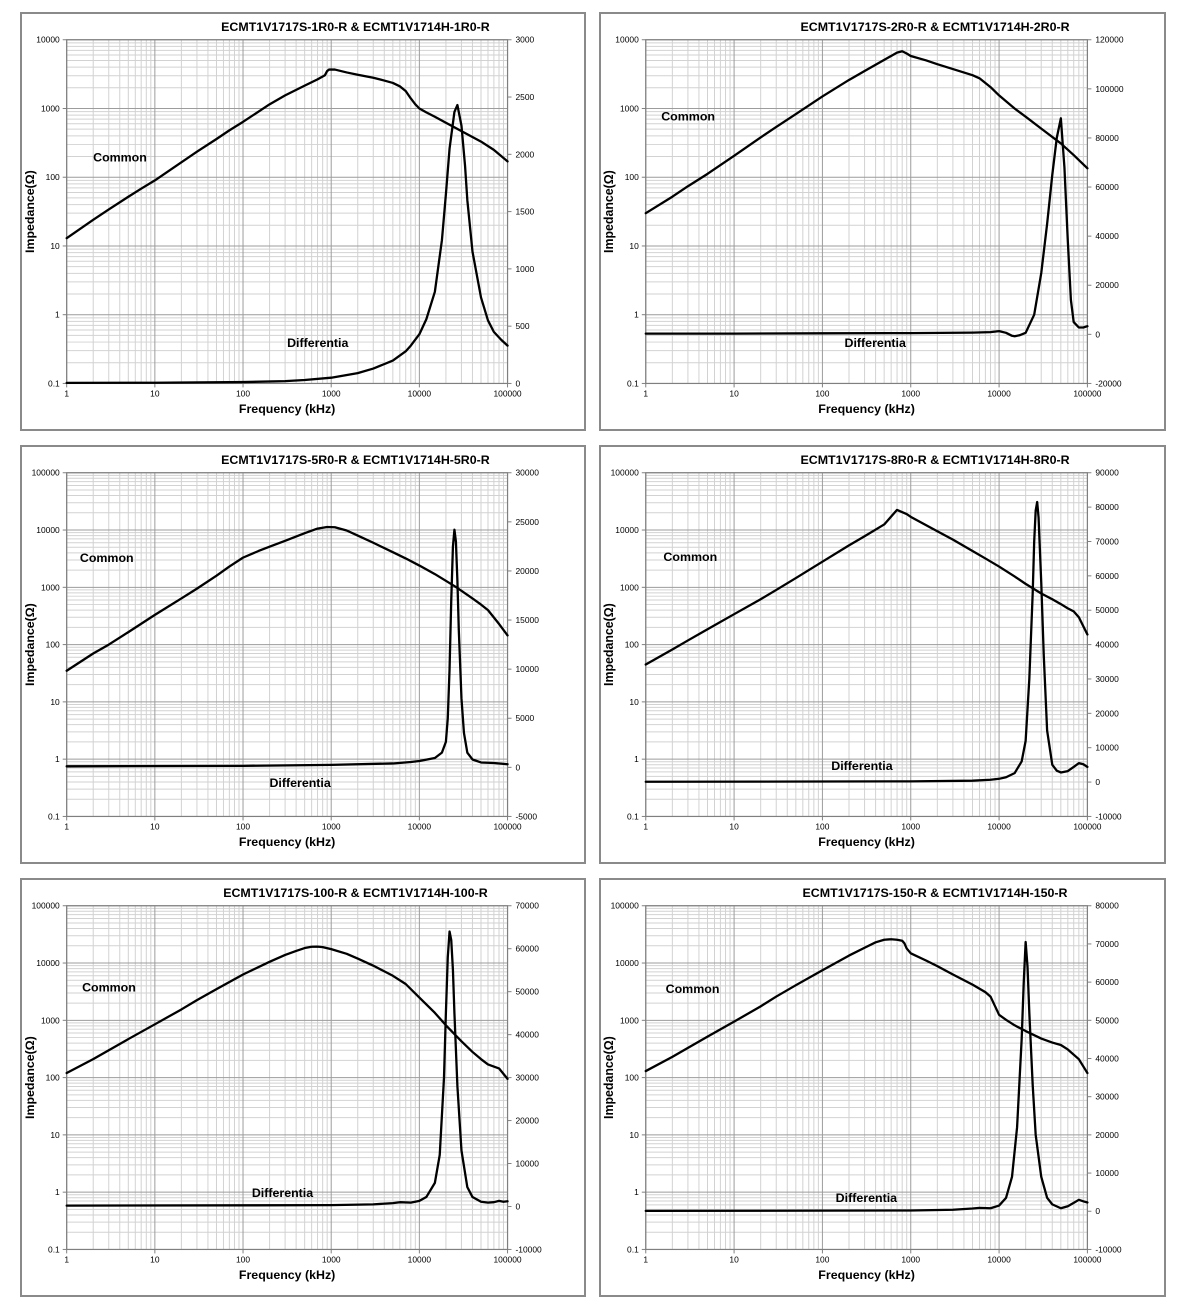 The image size is (1186, 1300). What do you see at coordinates (355, 460) in the screenshot?
I see `chart-title: ECMT1V1717S-5R0-R & ECMT1V1714H-5R0-R` at bounding box center [355, 460].